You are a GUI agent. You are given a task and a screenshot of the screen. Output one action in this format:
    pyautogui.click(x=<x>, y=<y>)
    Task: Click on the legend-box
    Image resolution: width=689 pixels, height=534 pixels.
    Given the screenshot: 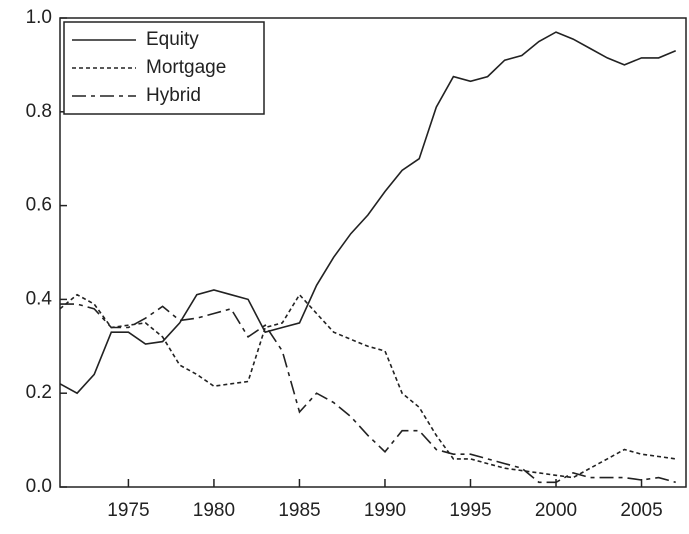 What is the action you would take?
    pyautogui.click(x=164, y=68)
    